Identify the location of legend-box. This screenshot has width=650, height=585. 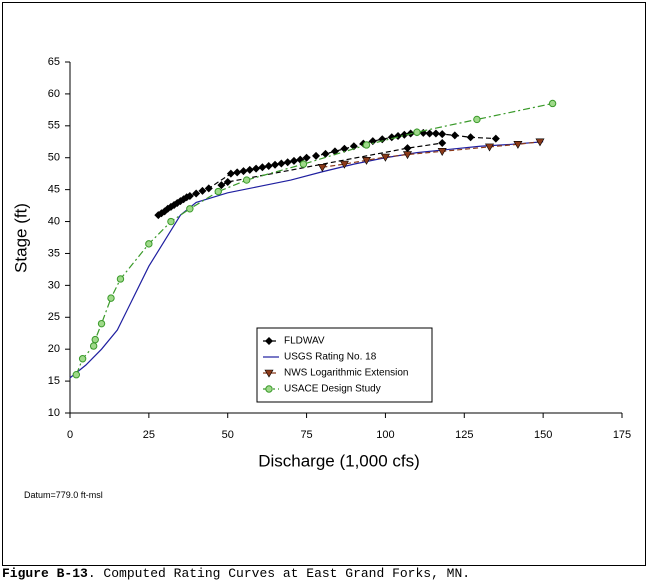
(344, 365).